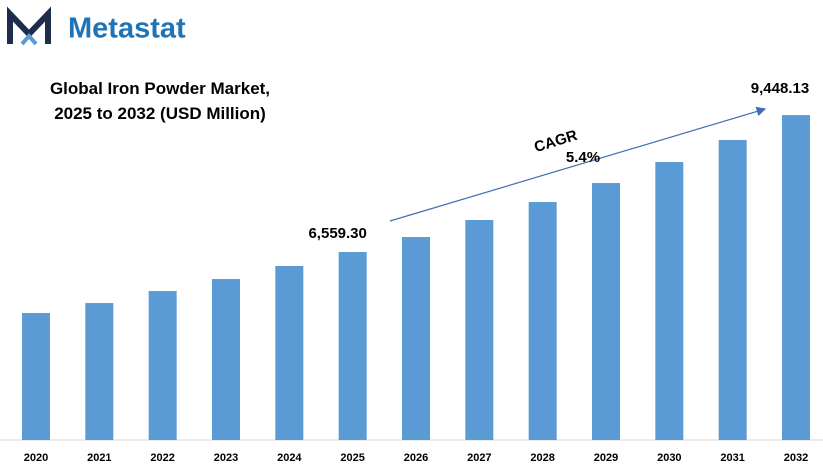  What do you see at coordinates (99, 458) in the screenshot?
I see `x-tick-label: 2021` at bounding box center [99, 458].